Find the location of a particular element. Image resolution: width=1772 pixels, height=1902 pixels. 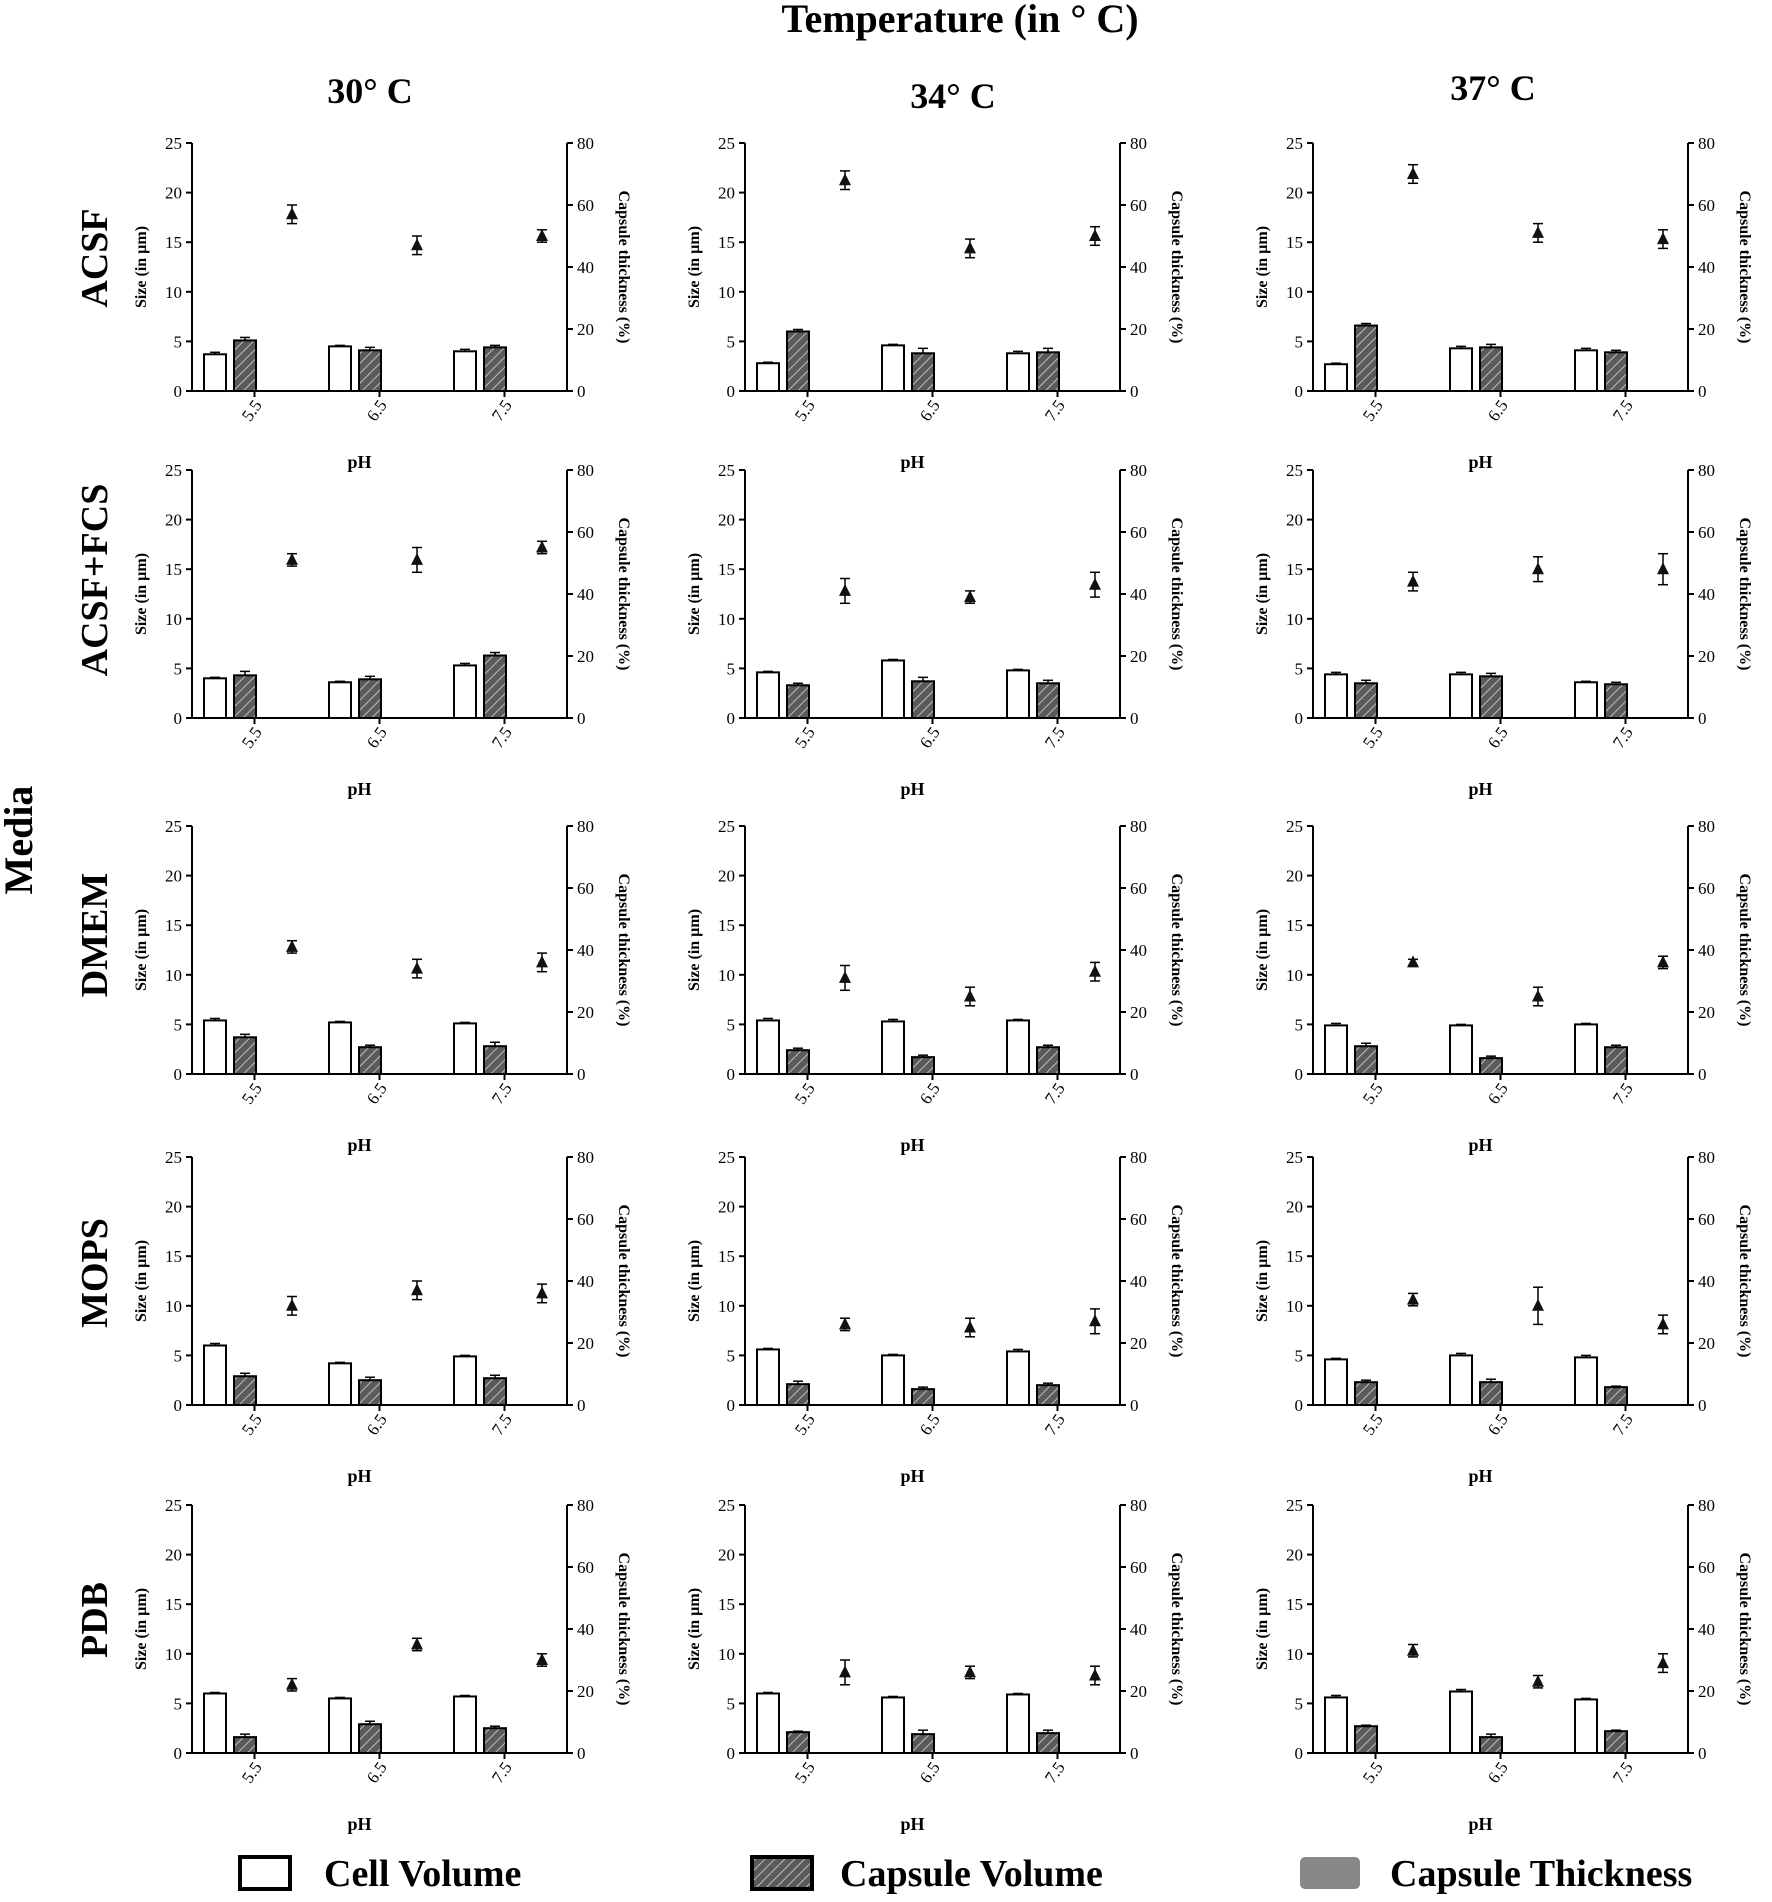

side-title: Media is located at coordinates (20, 840).